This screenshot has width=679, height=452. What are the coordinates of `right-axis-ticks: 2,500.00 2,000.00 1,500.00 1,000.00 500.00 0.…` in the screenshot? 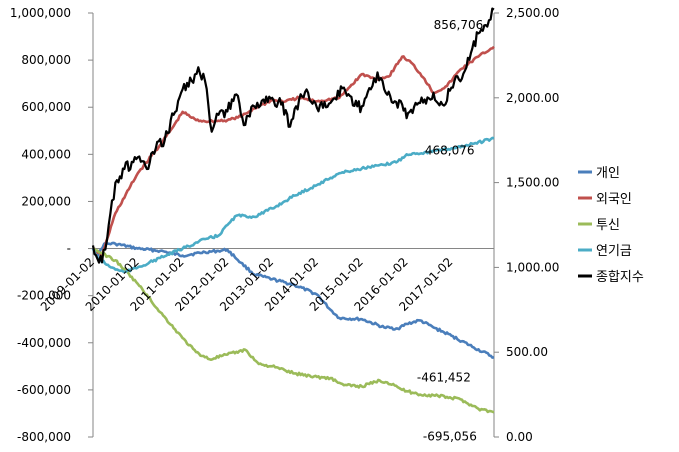 It's located at (526, 225).